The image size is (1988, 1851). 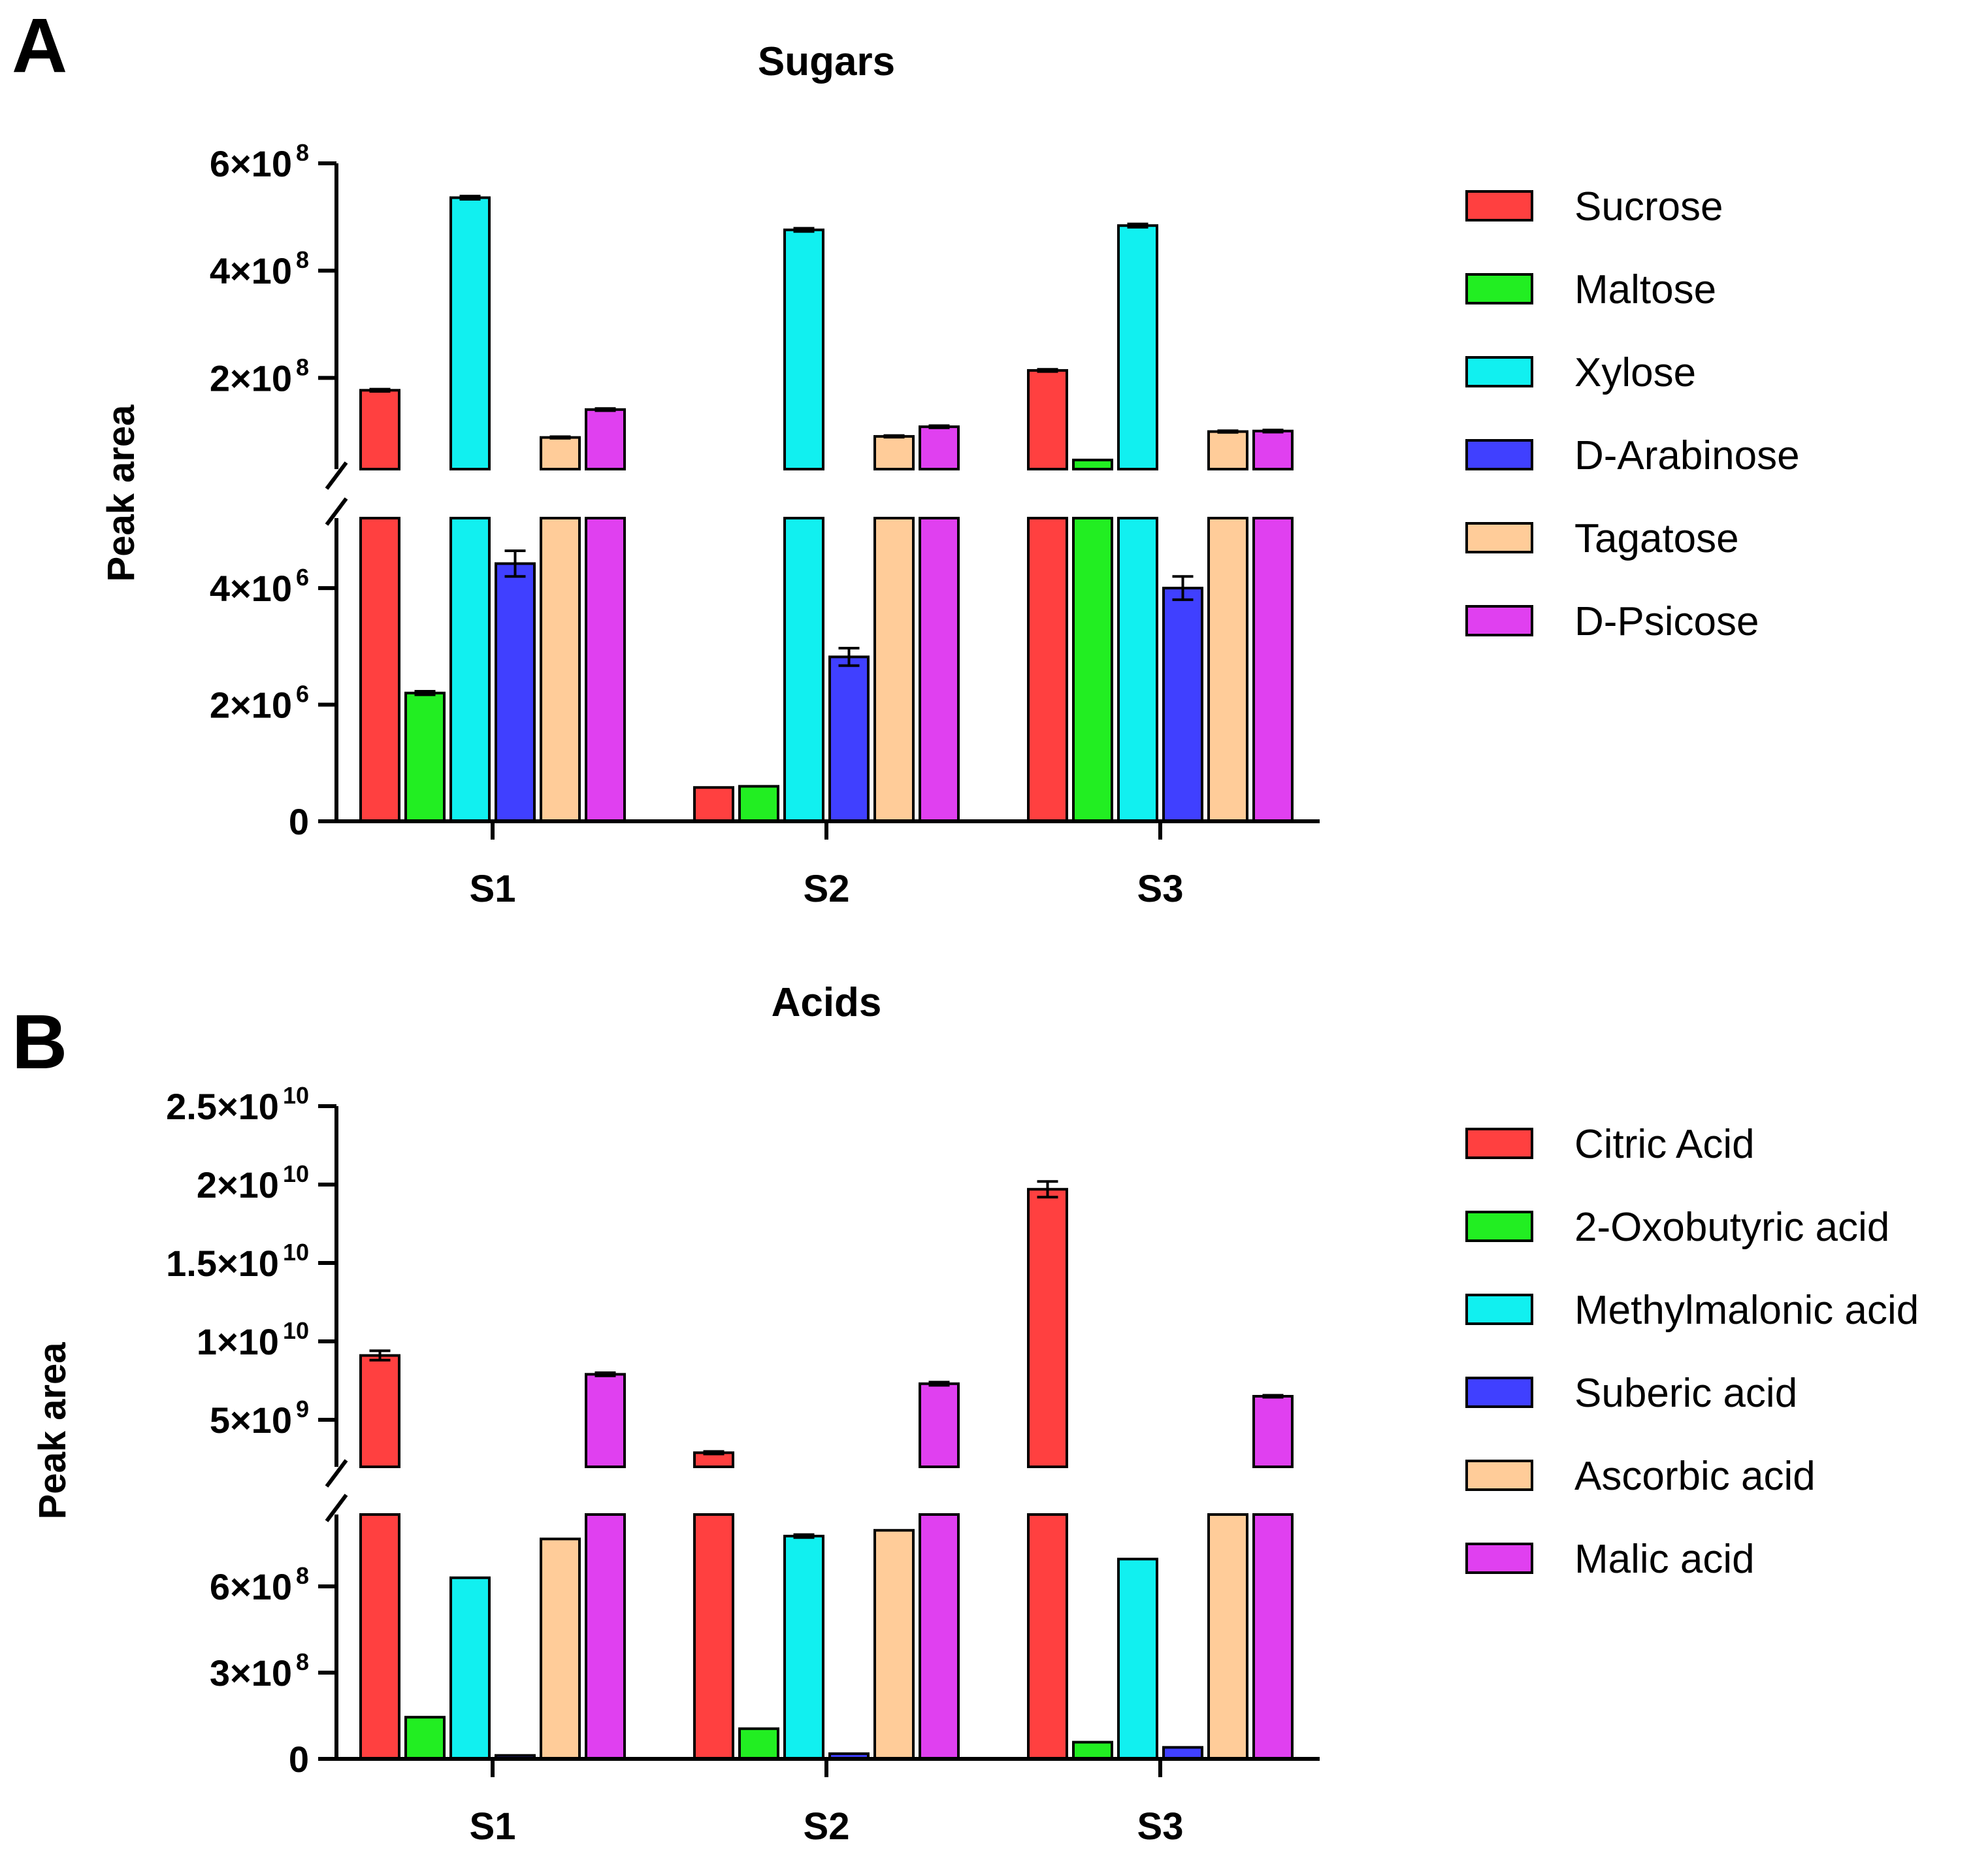 What do you see at coordinates (940, 1426) in the screenshot?
I see `panel-b-bar-malic-acid-s2-upper` at bounding box center [940, 1426].